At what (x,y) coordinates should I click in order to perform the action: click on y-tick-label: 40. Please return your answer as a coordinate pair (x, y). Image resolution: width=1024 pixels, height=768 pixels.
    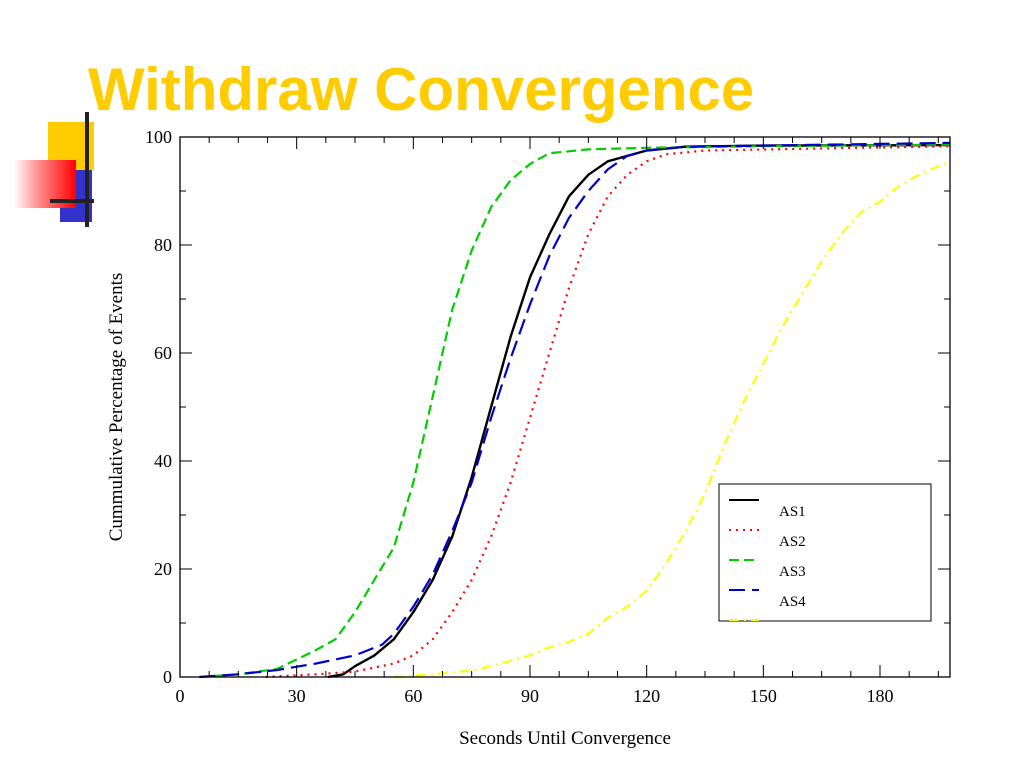
    Looking at the image, I should click on (163, 461).